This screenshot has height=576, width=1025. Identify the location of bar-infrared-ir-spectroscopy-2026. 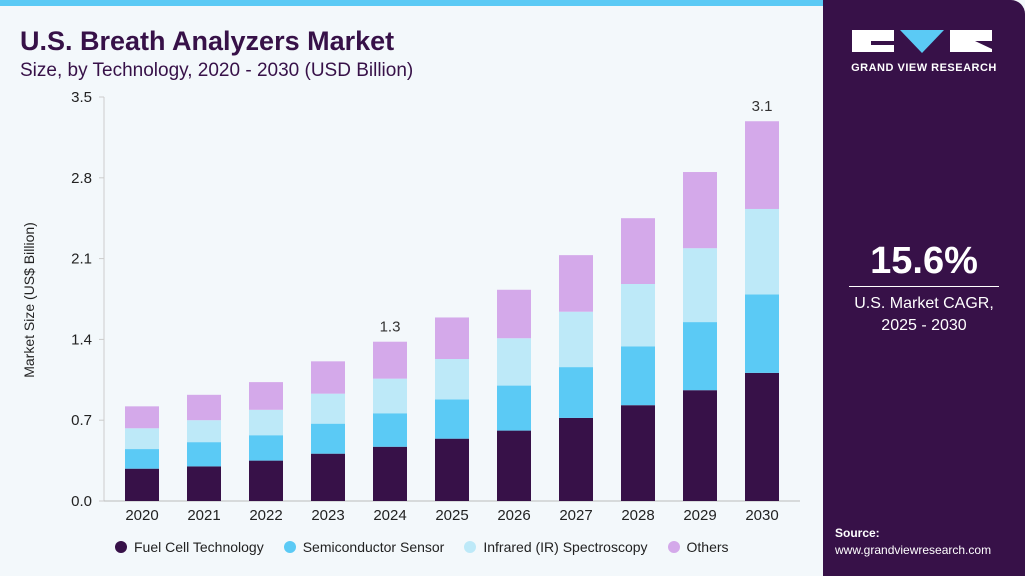
(514, 362).